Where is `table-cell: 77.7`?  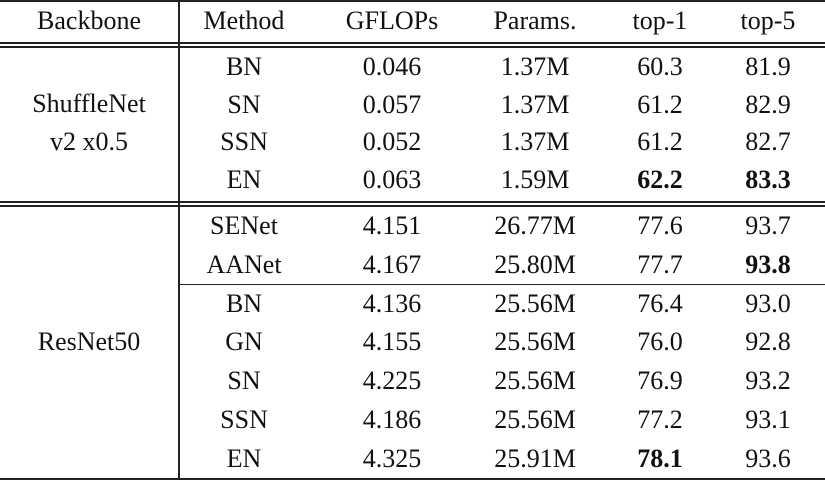
table-cell: 77.7 is located at coordinates (660, 265).